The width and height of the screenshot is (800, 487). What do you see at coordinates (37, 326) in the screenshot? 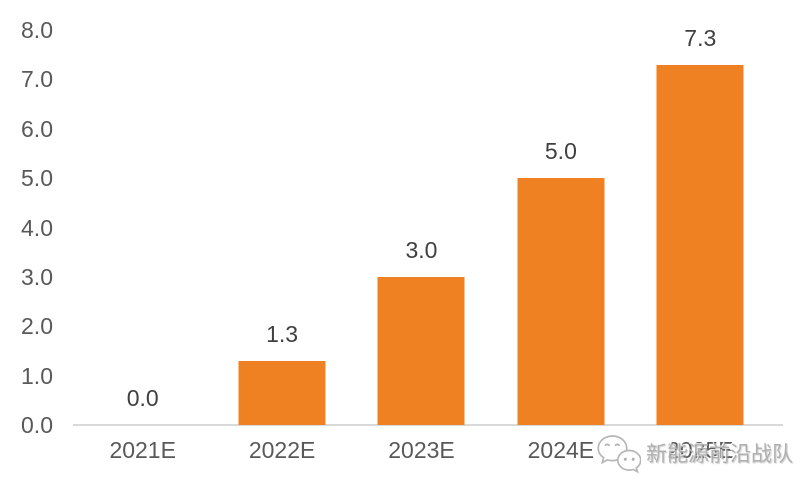
I see `y-tick-label: 2.0` at bounding box center [37, 326].